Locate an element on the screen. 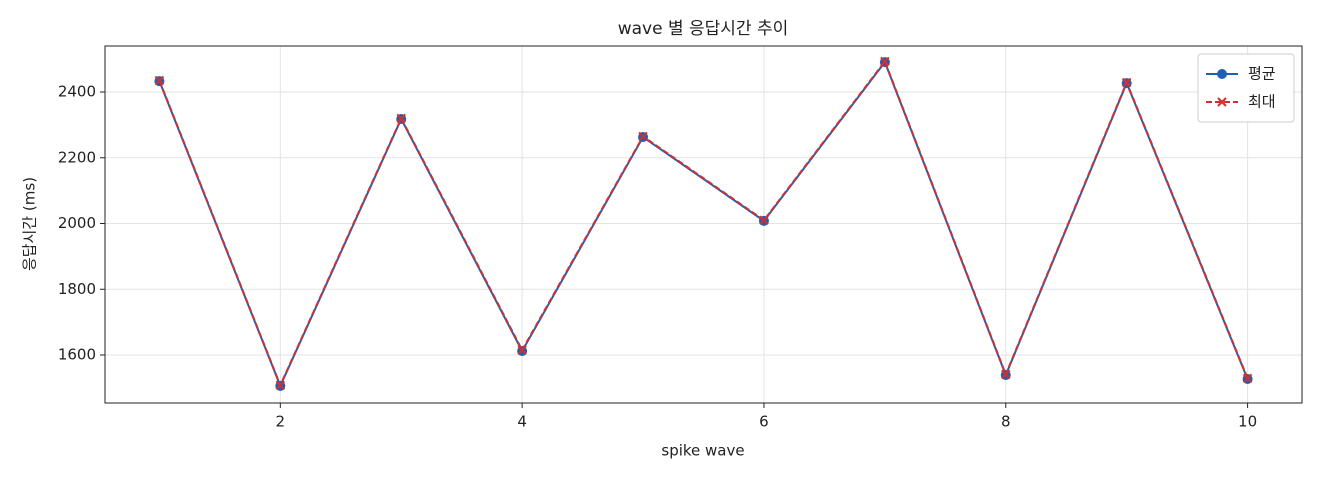 This screenshot has height=480, width=1320. y-tick-label: 2400 is located at coordinates (77, 92).